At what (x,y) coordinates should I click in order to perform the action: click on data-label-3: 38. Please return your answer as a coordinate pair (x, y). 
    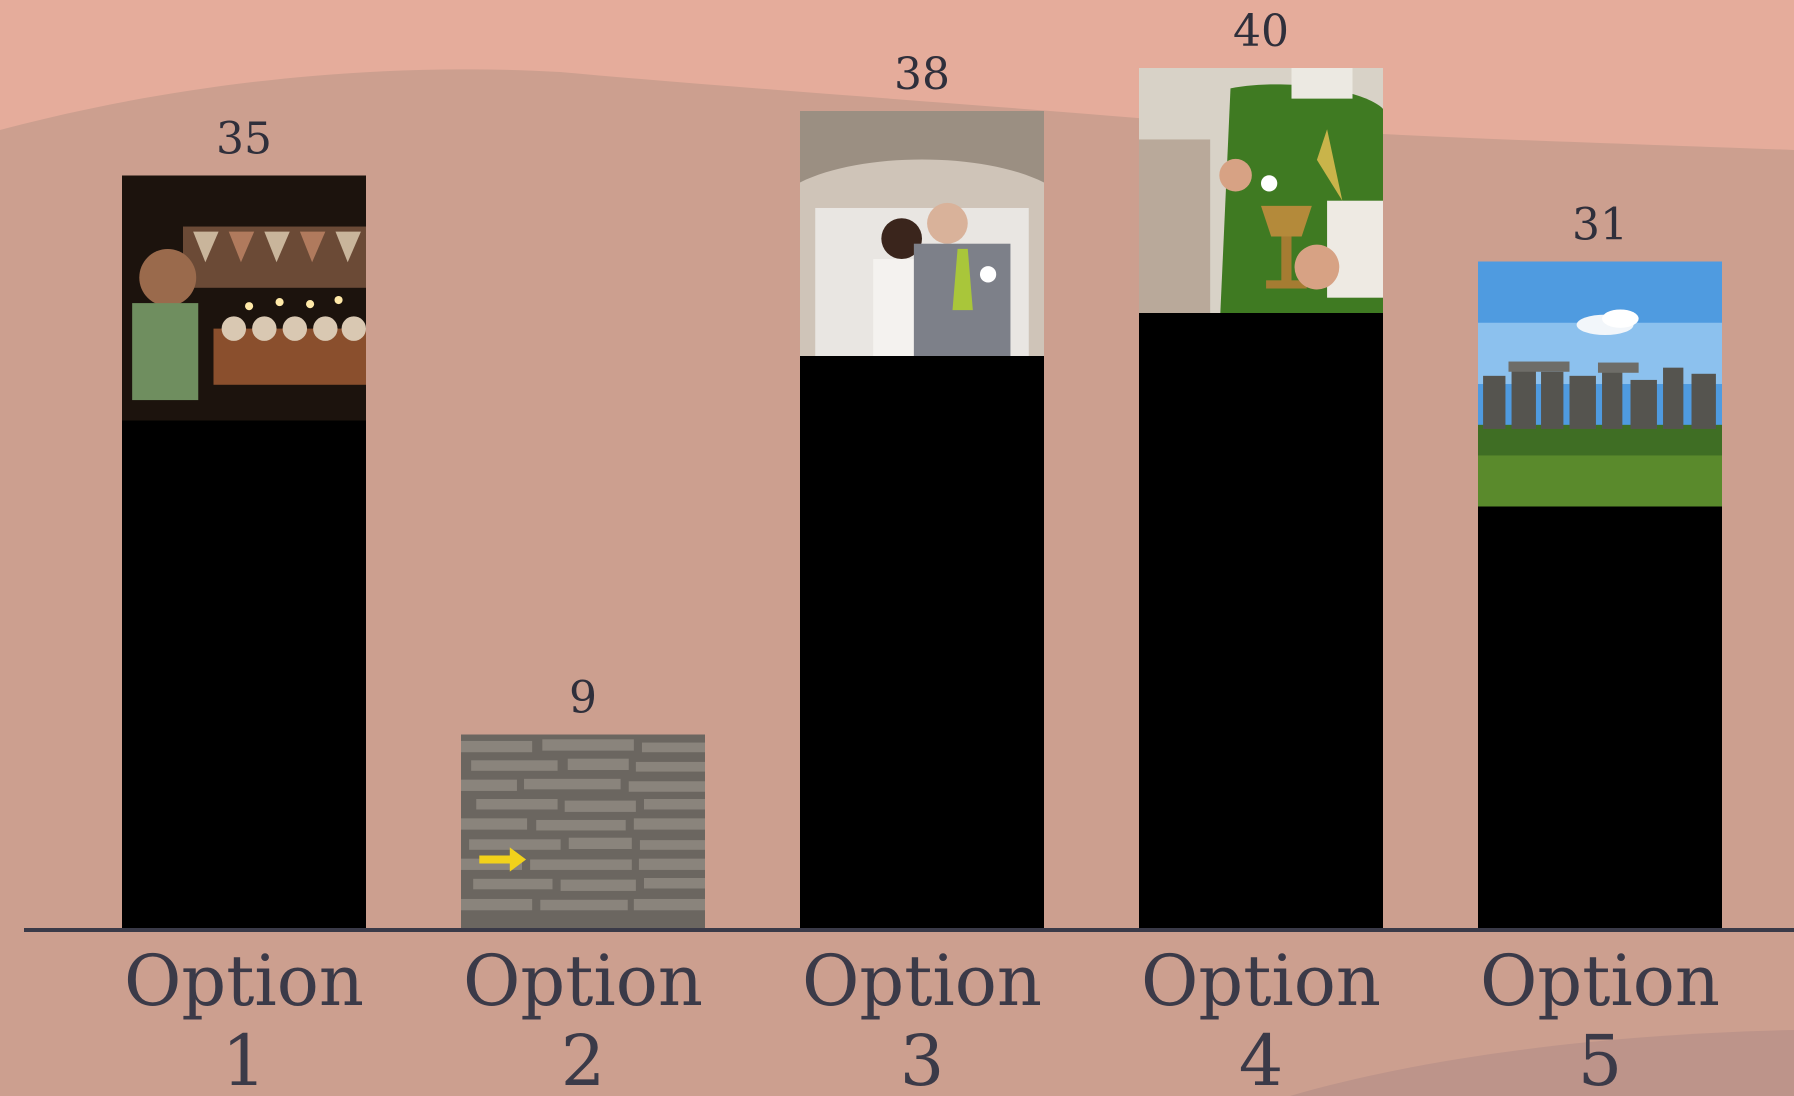
    Looking at the image, I should click on (922, 74).